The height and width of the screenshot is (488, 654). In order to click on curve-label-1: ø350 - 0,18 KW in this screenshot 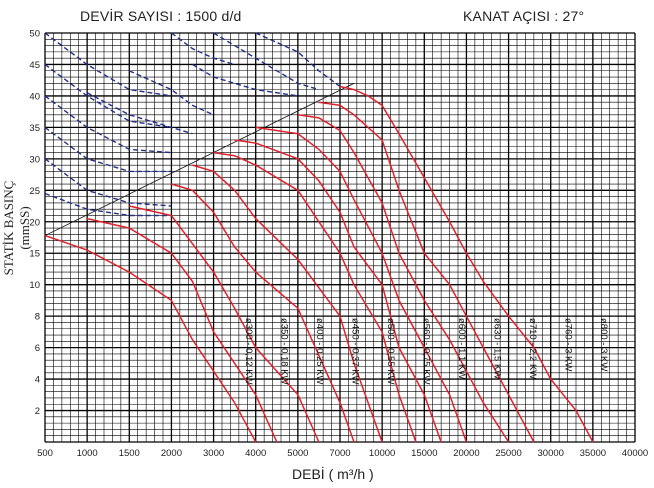, I will do `click(284, 351)`.